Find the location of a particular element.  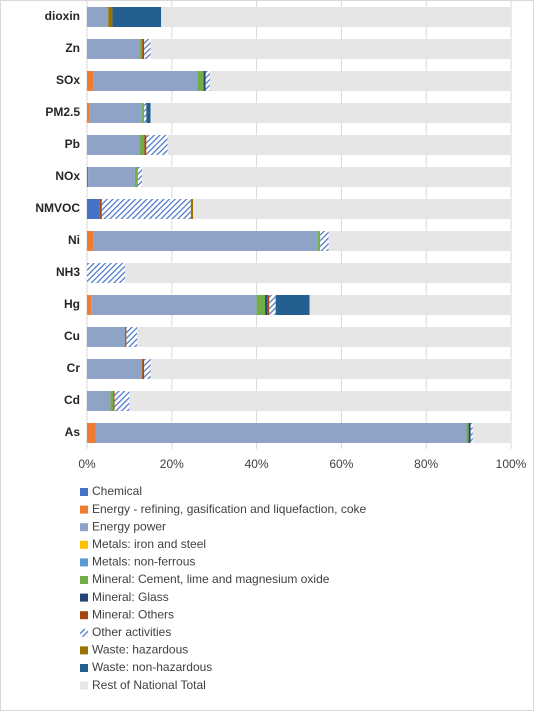

y-tick-label: Zn is located at coordinates (72, 48).